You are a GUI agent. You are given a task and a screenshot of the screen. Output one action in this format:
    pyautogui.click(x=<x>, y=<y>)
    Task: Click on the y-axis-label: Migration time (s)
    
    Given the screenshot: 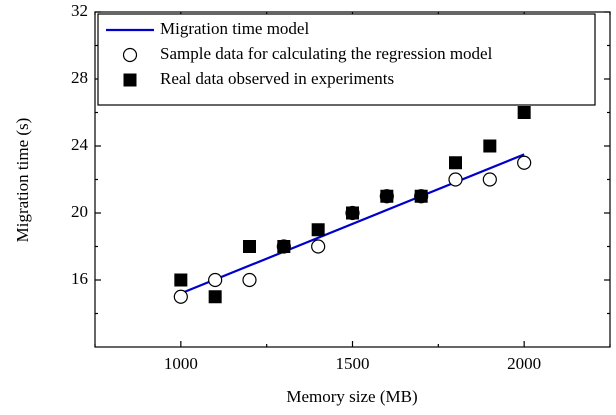 What is the action you would take?
    pyautogui.click(x=22, y=180)
    